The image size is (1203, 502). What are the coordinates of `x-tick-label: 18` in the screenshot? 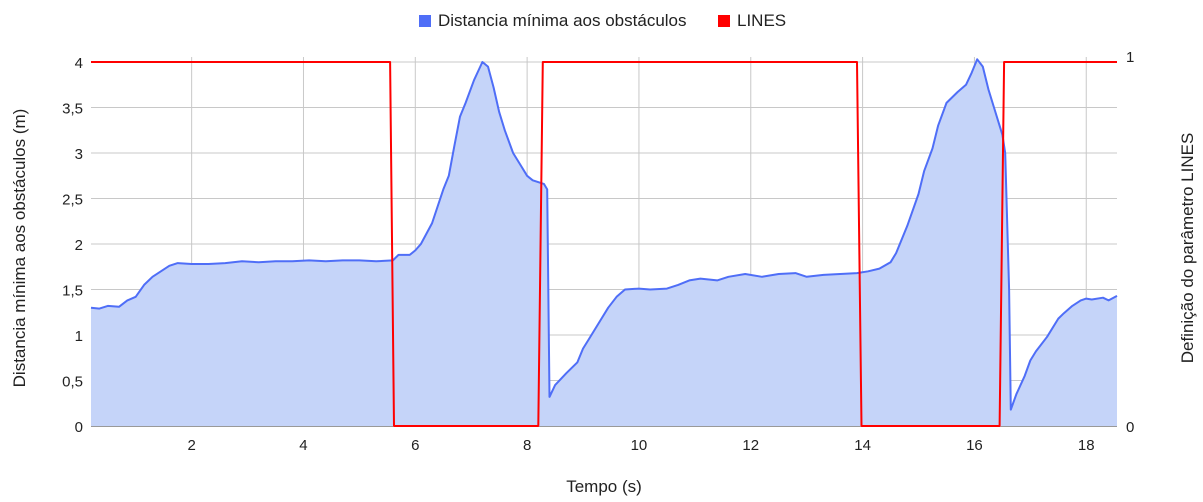 It's located at (1086, 445).